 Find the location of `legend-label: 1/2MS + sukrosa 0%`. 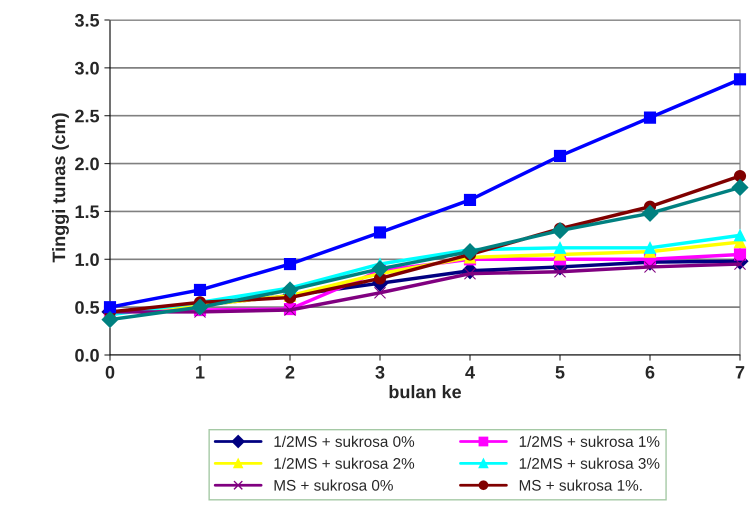

legend-label: 1/2MS + sukrosa 0% is located at coordinates (344, 441).